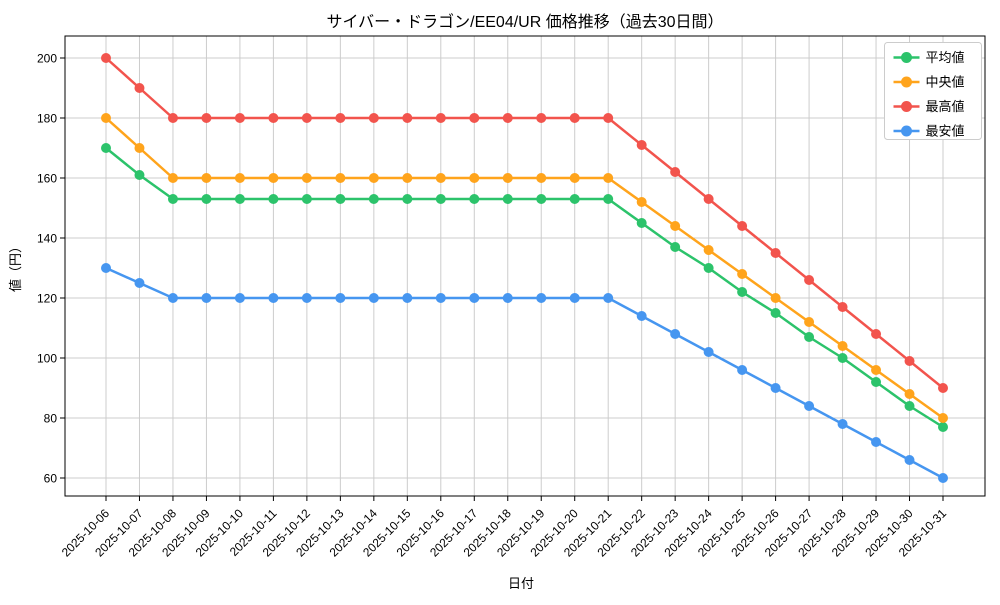 The image size is (1000, 605). I want to click on y-axis-label: 値（円）, so click(15, 266).